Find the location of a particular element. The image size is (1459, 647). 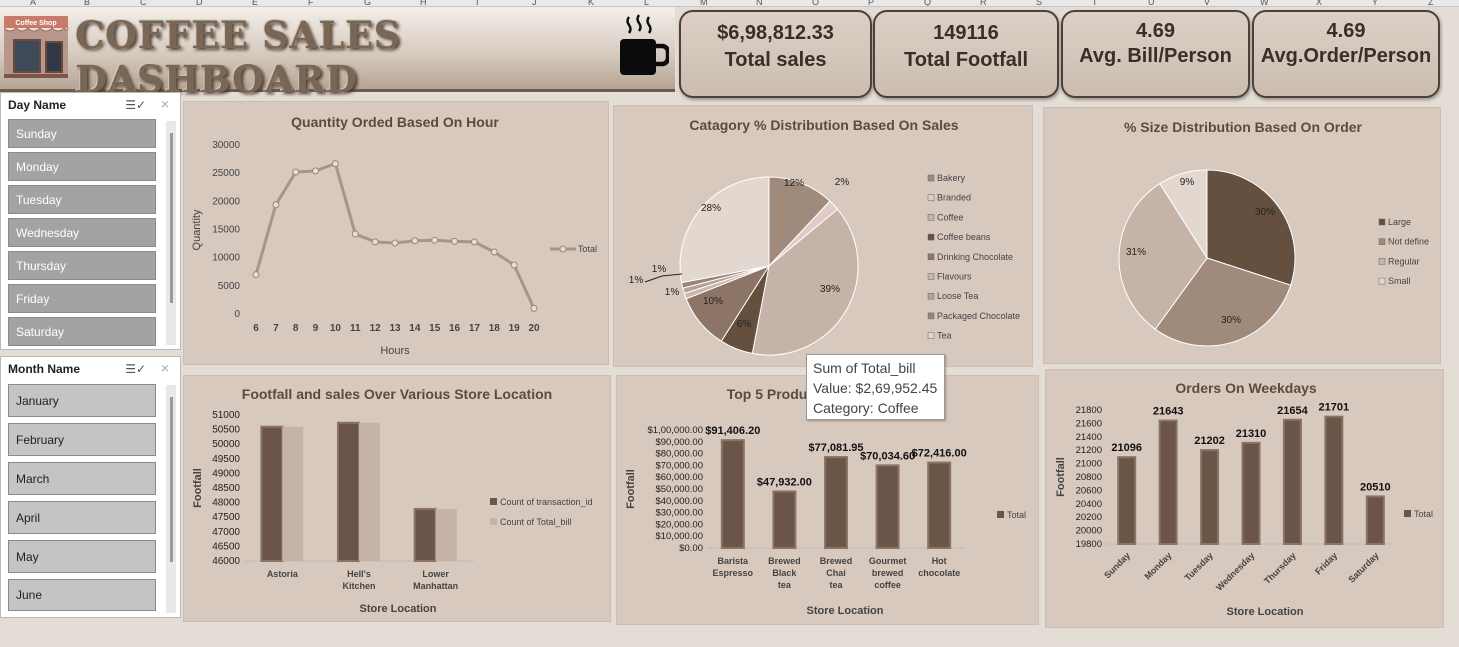

x-tick-label: Sunday is located at coordinates (1117, 565).